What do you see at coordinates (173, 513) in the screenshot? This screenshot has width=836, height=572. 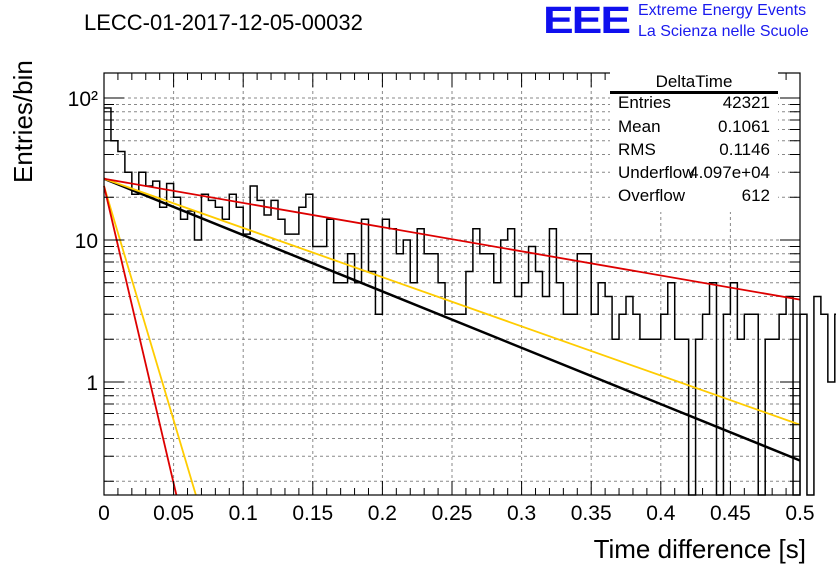 I see `x-tick-label: 0.05` at bounding box center [173, 513].